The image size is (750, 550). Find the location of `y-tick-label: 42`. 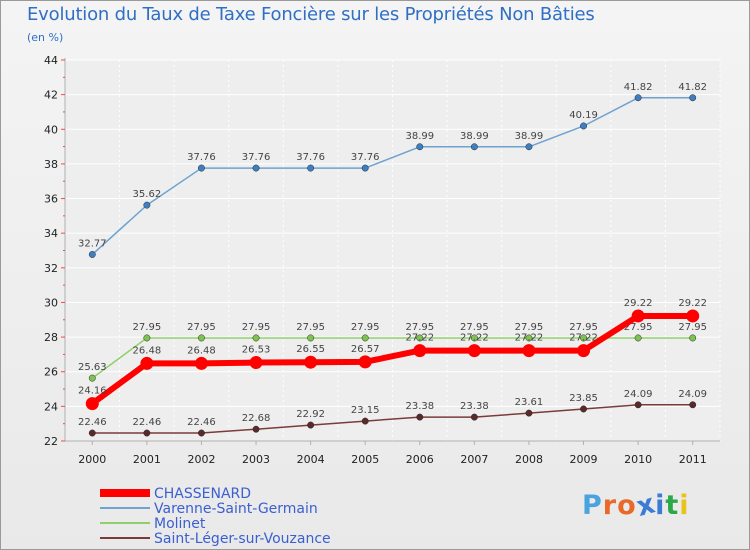

y-tick-label: 42 is located at coordinates (51, 95).